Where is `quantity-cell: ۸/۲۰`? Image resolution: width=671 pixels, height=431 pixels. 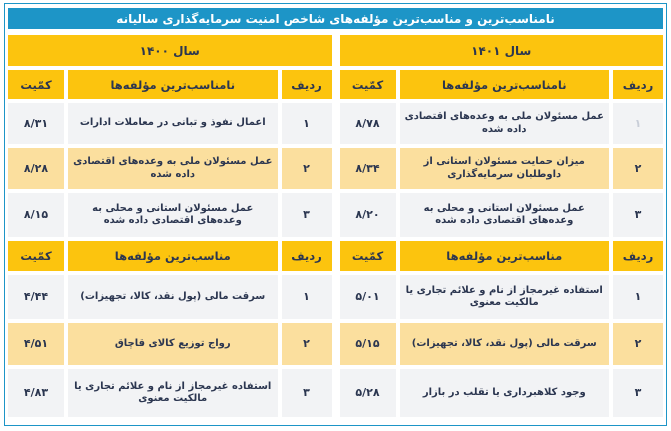
quantity-cell: ۸/۲۰ is located at coordinates (367, 215).